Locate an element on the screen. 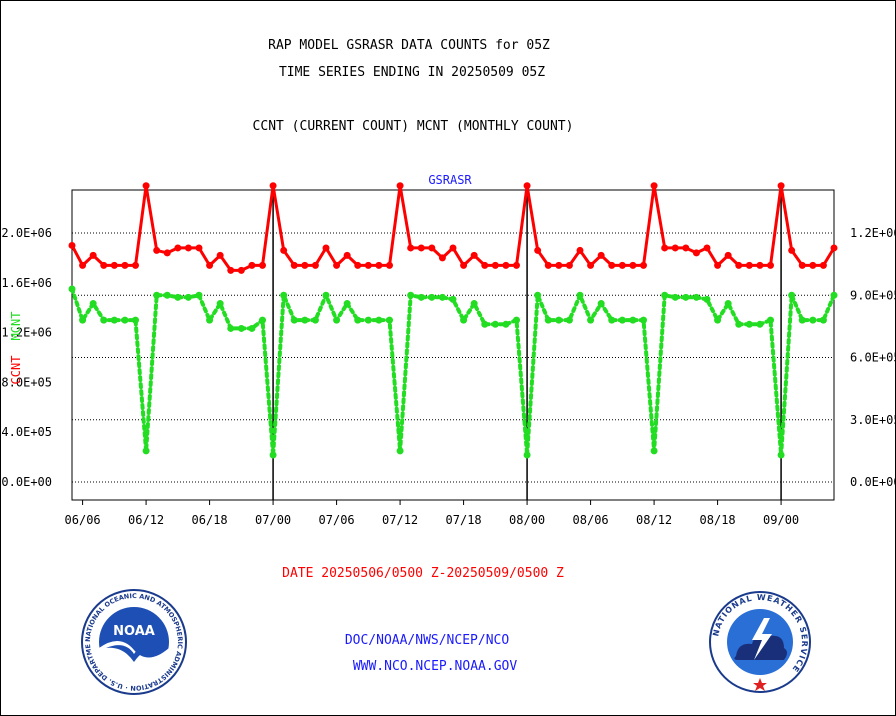 This screenshot has height=716, width=896. x-tick-label: 08/00 is located at coordinates (527, 520).